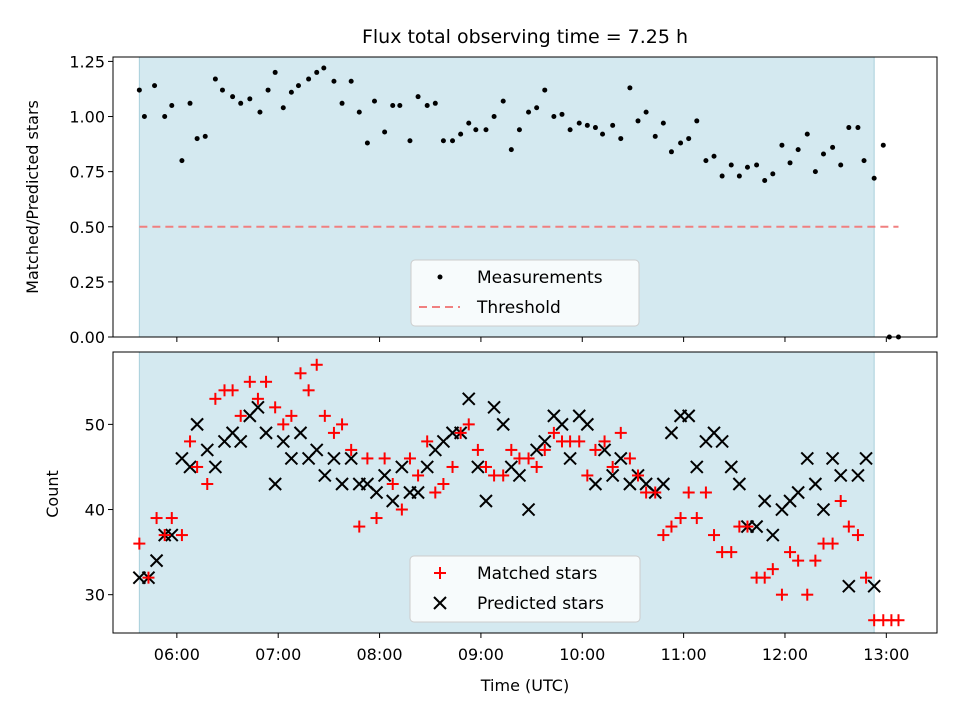  Describe the element at coordinates (531, 339) in the screenshot. I see `top-x-ticks` at that location.